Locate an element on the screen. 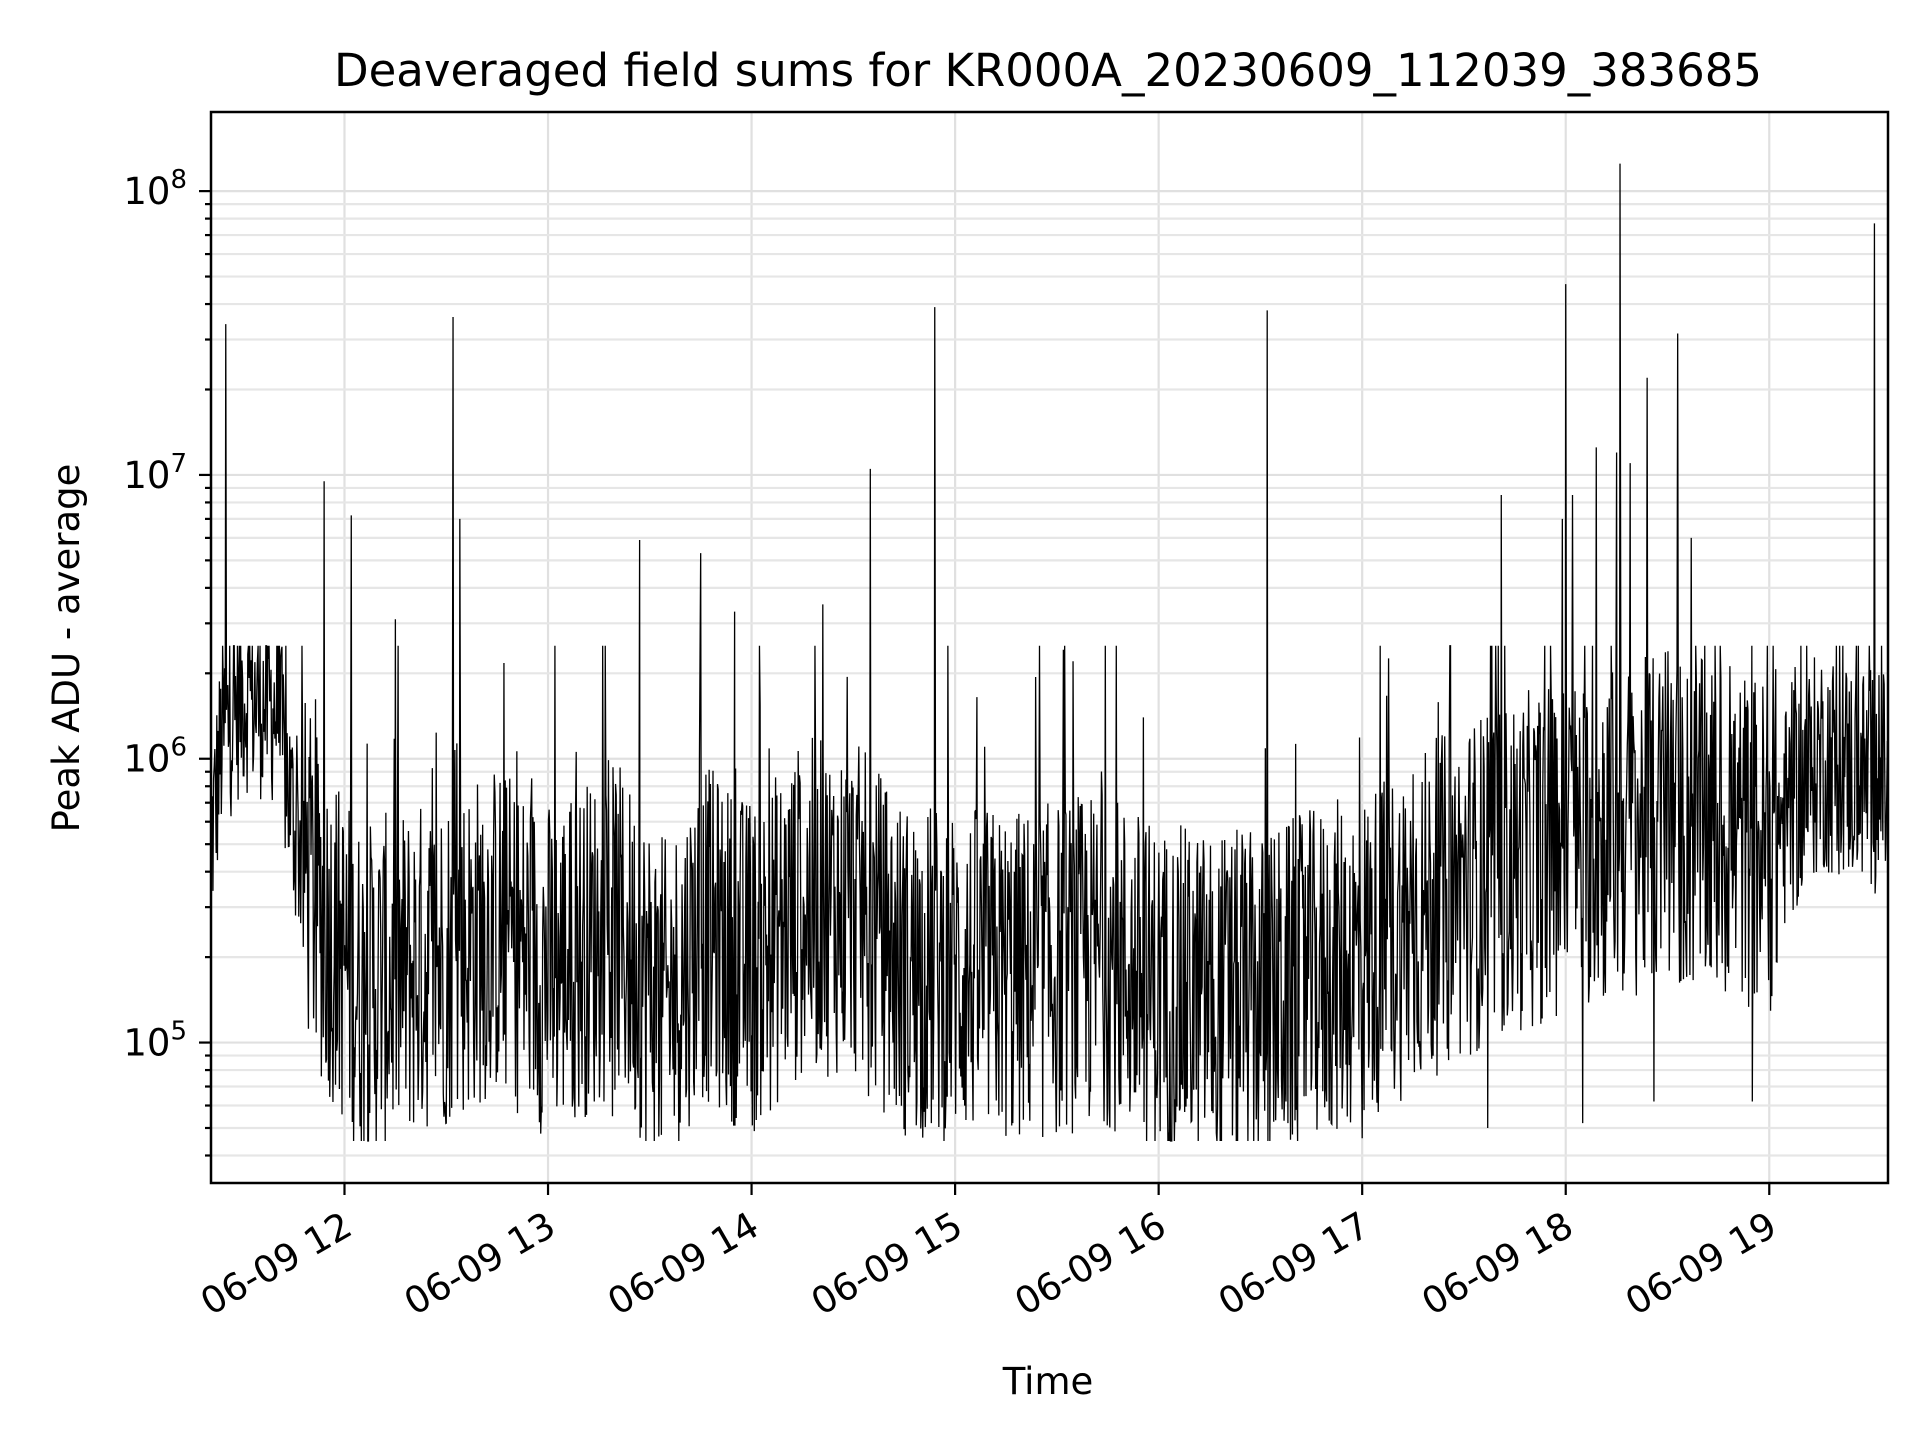  x-tick-label: 06-09 16 is located at coordinates (1091, 1264).